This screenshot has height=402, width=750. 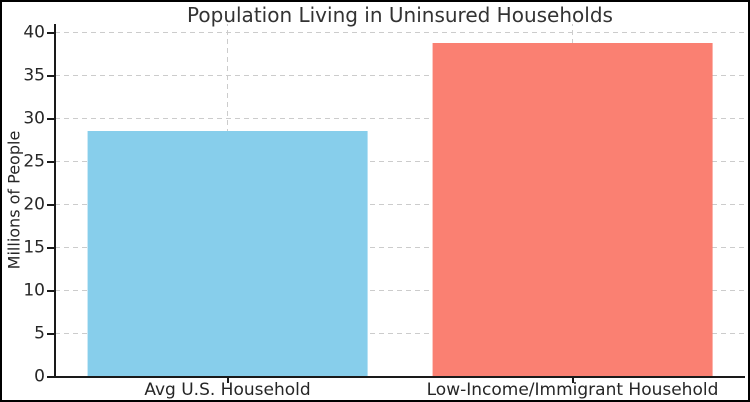 I want to click on y-tick-label: 30, so click(x=34, y=118).